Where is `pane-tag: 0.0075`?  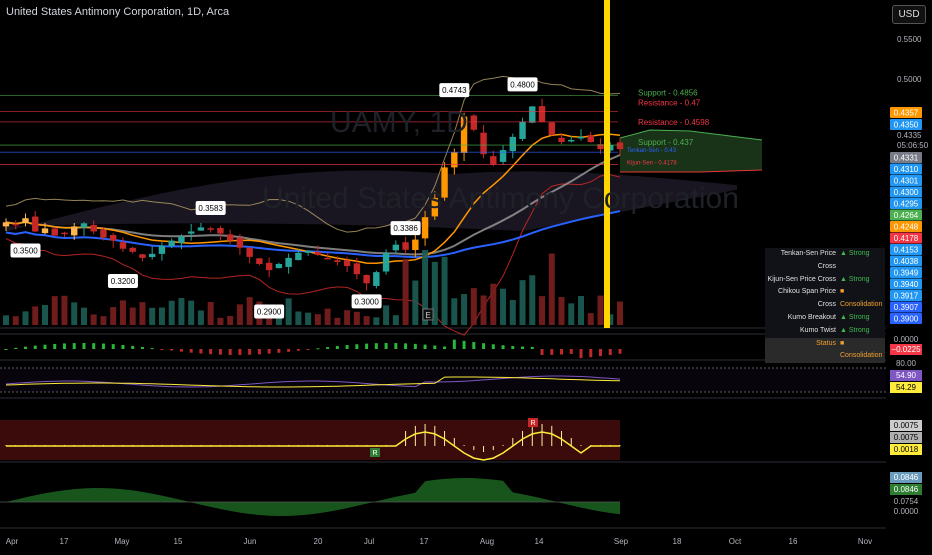 pane-tag: 0.0075 is located at coordinates (906, 425).